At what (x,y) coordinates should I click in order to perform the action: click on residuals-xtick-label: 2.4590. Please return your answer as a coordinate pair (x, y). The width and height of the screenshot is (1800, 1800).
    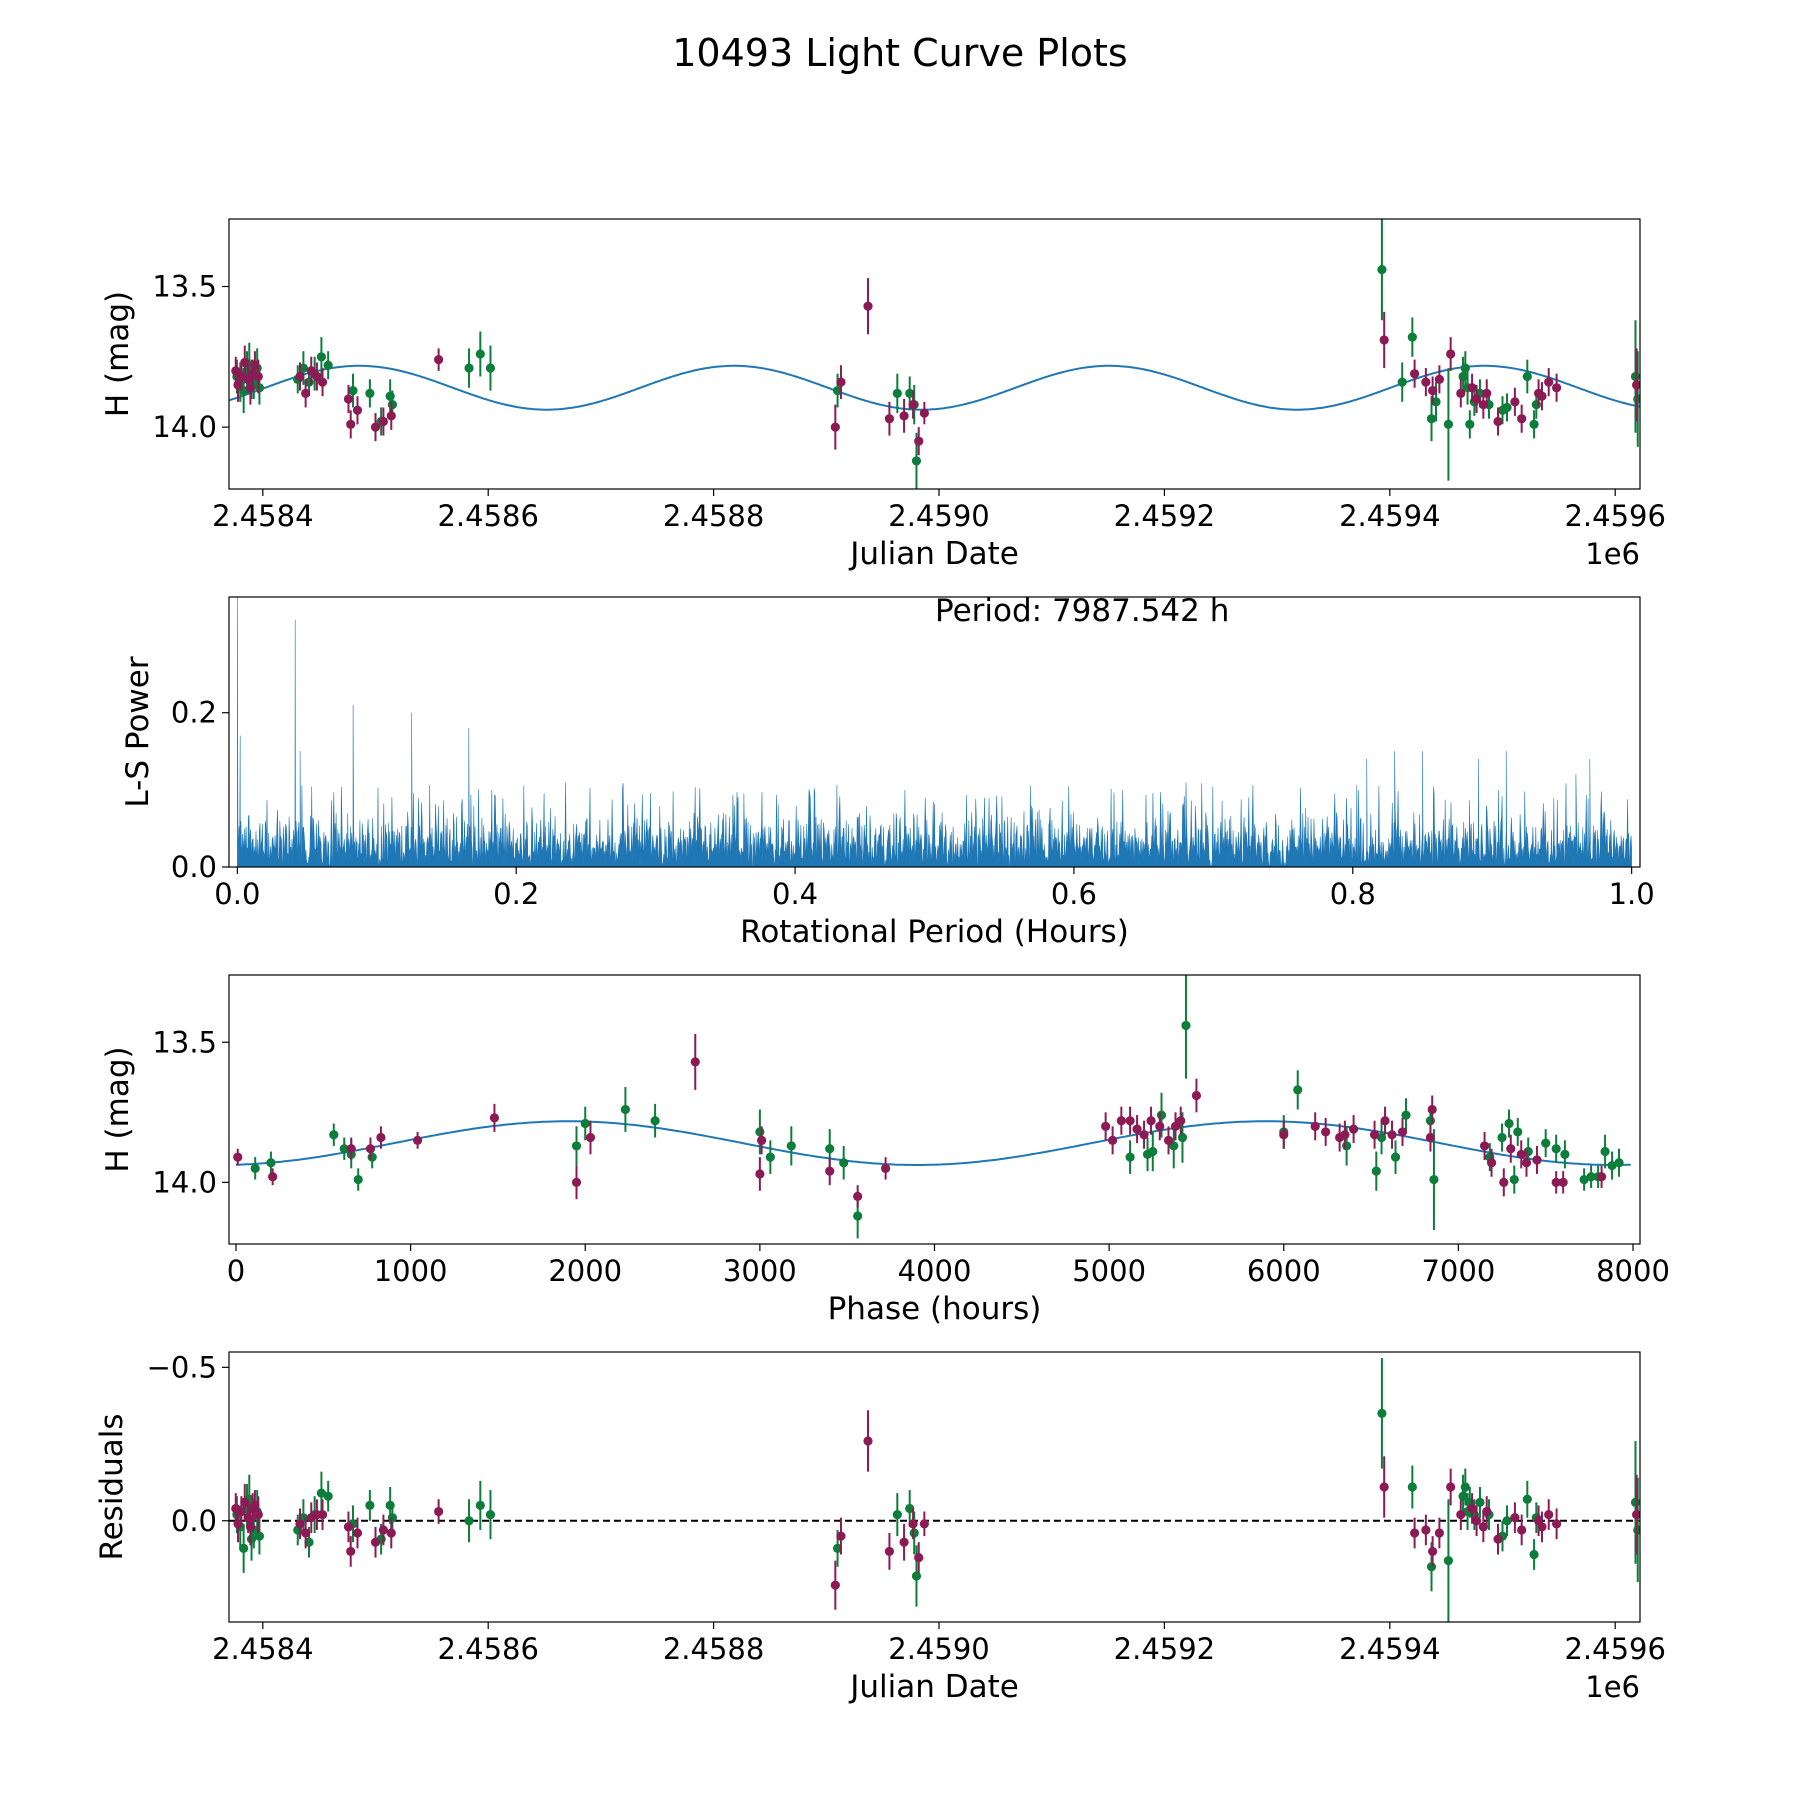
    Looking at the image, I should click on (938, 1649).